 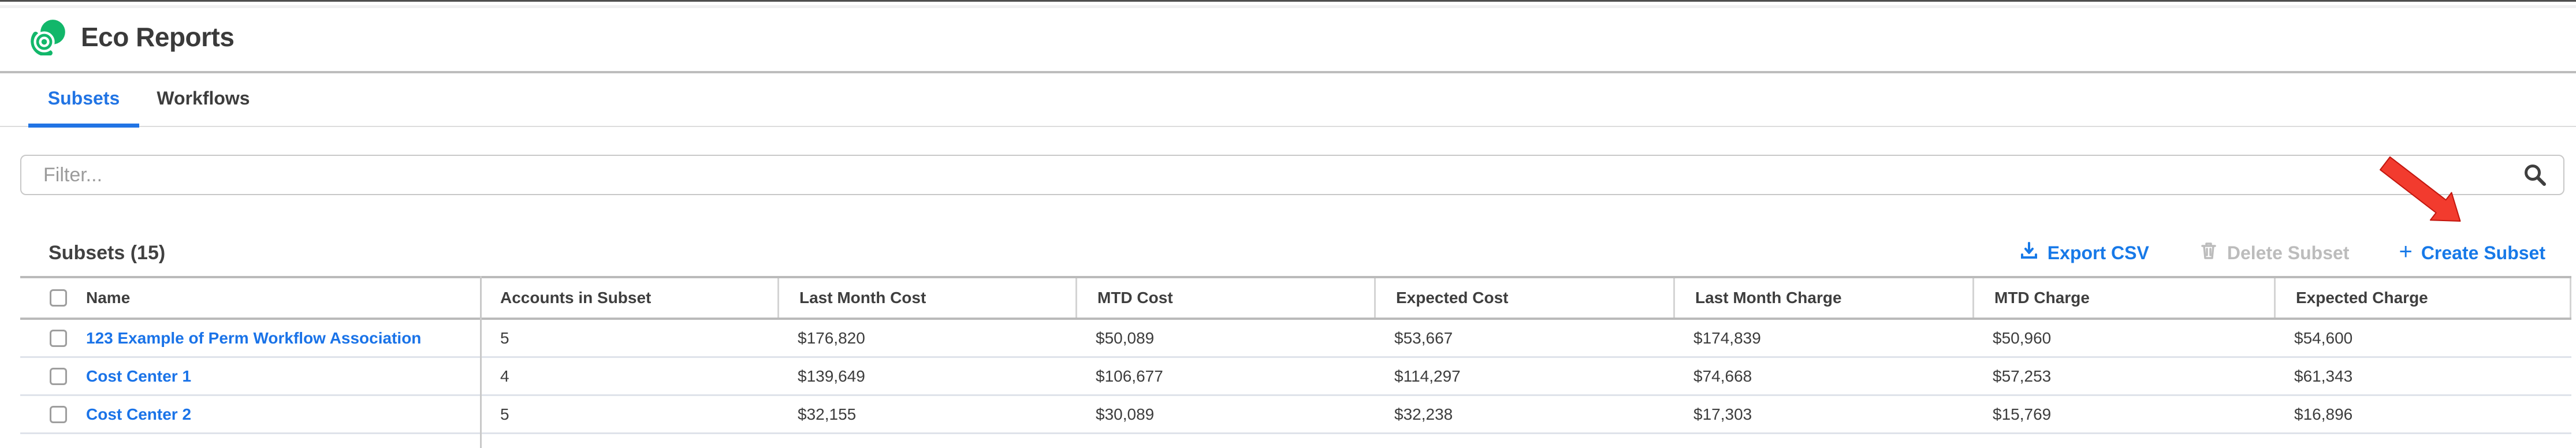 I want to click on create-subset-button: + Create Subset, so click(x=2472, y=251).